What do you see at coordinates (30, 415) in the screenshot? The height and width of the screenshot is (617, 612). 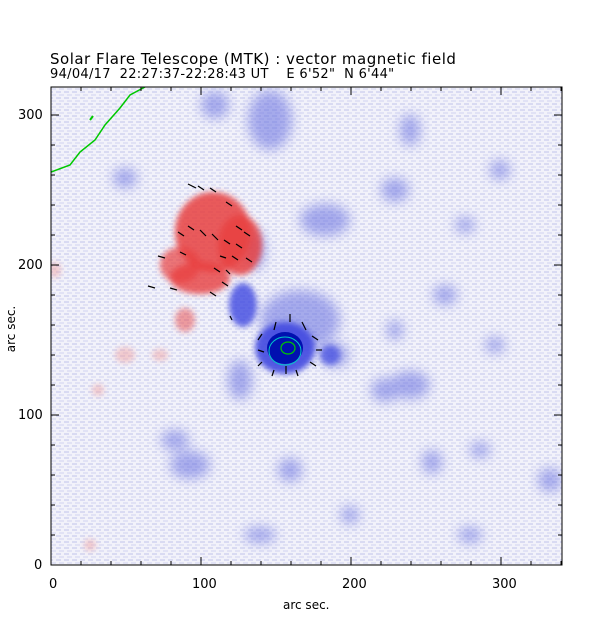 I see `y-tick-label: 100` at bounding box center [30, 415].